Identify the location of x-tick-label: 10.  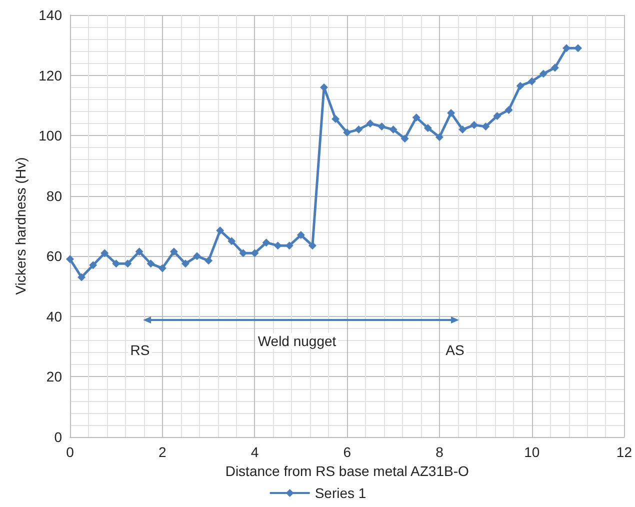
(532, 452).